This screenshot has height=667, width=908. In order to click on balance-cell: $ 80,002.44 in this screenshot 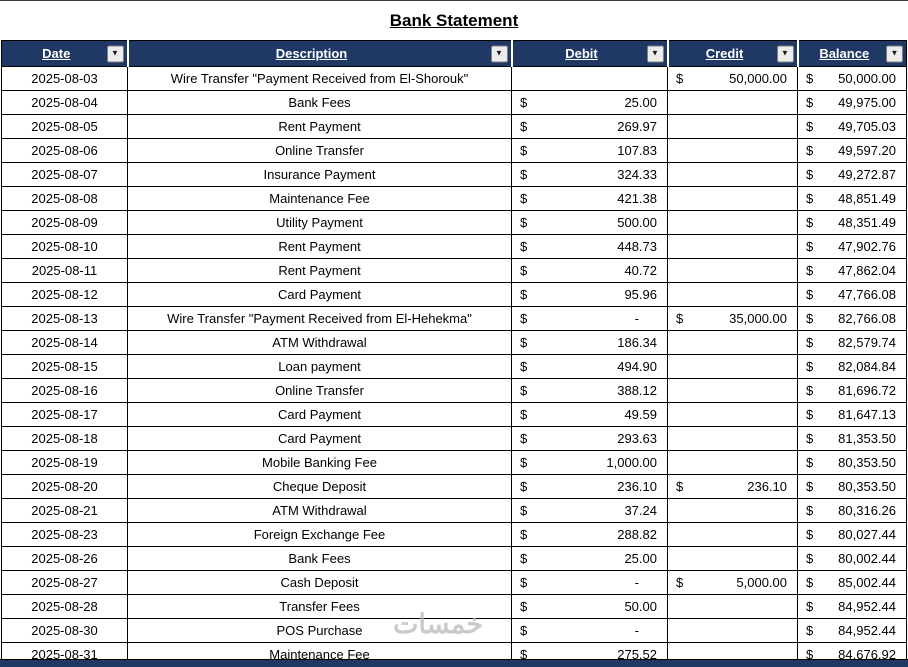, I will do `click(852, 558)`.